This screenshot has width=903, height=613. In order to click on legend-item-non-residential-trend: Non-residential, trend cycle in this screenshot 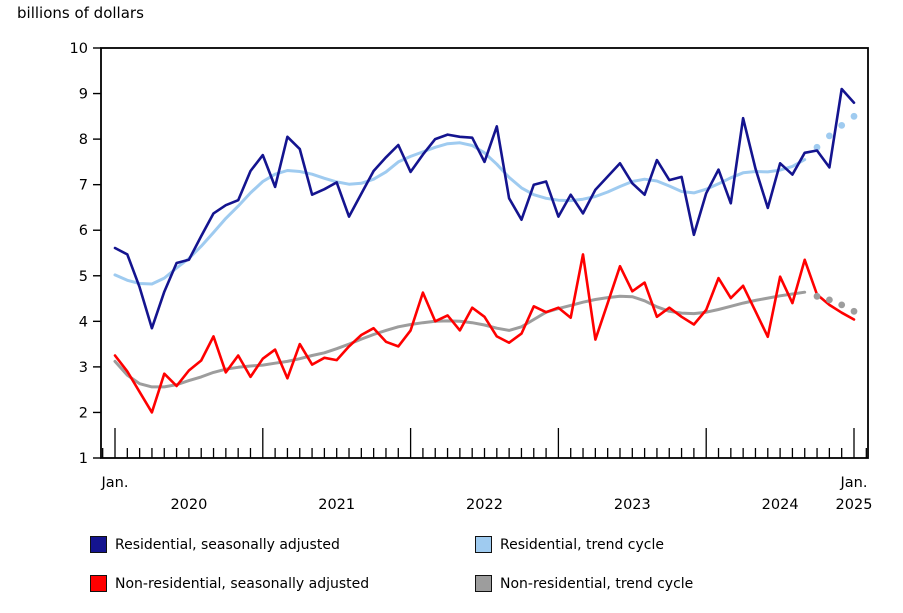, I will do `click(584, 583)`.